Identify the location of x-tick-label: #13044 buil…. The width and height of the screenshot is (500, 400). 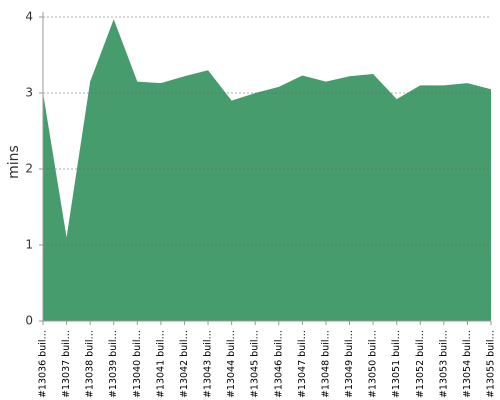
(231, 364).